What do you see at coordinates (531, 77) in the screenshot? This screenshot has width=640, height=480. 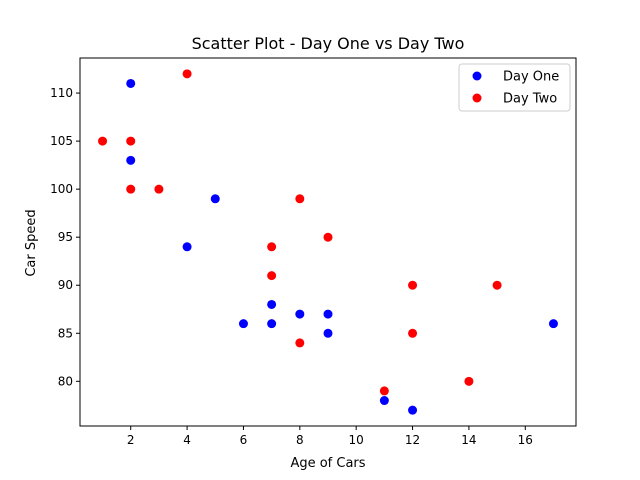 I see `legend-label-day-one: Day One` at bounding box center [531, 77].